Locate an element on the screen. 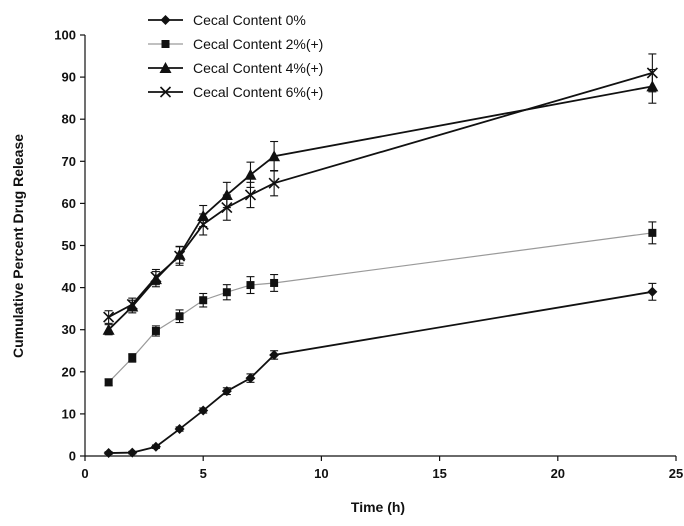 This screenshot has width=684, height=526. y-tick-label: 0 is located at coordinates (72, 456).